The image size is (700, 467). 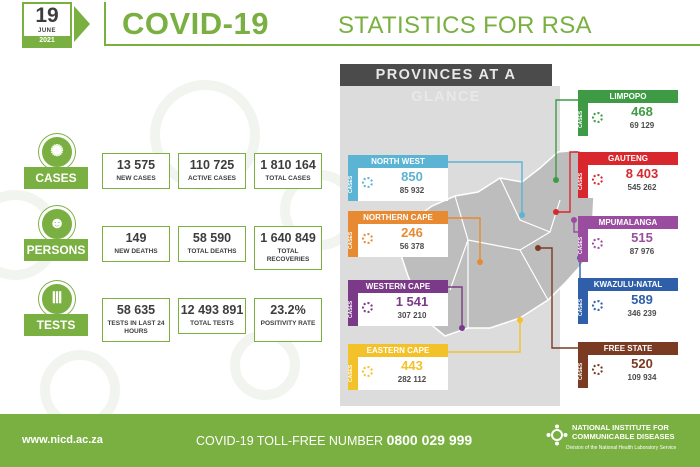 What do you see at coordinates (642, 251) in the screenshot?
I see `province-total-cases: 87 976` at bounding box center [642, 251].